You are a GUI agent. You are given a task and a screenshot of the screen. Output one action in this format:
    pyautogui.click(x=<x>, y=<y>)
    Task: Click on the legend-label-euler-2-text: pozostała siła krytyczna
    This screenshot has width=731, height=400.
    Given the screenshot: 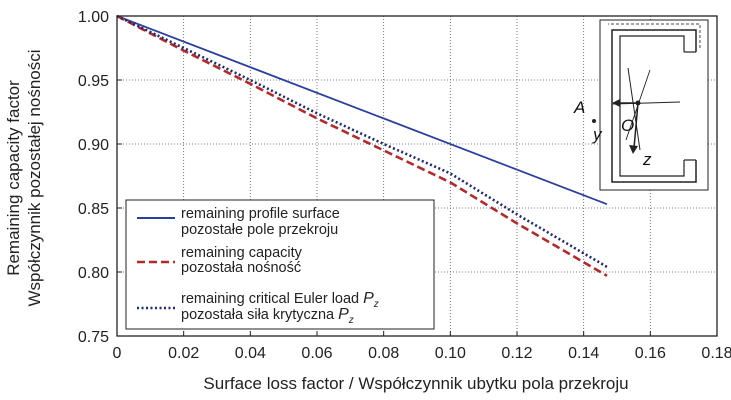 What is the action you would take?
    pyautogui.click(x=258, y=315)
    